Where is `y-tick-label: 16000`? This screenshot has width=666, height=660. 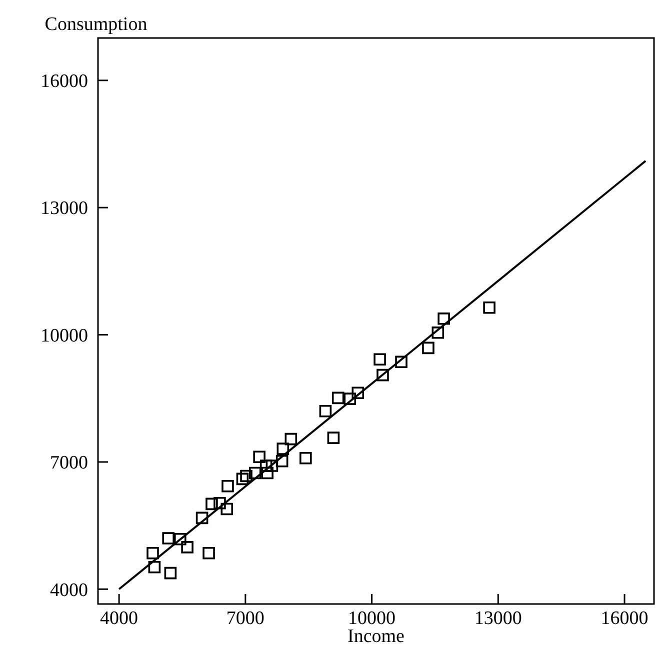
y-tick-label: 16000 is located at coordinates (64, 81).